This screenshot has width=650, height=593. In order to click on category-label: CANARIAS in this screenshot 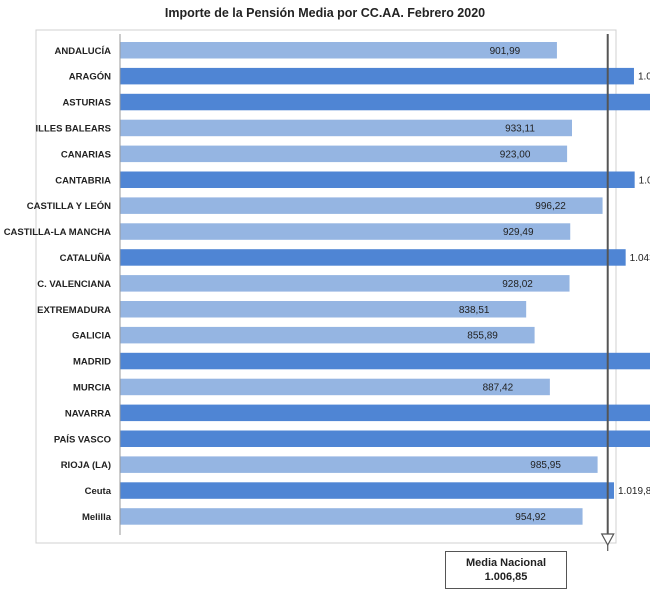, I will do `click(86, 154)`.